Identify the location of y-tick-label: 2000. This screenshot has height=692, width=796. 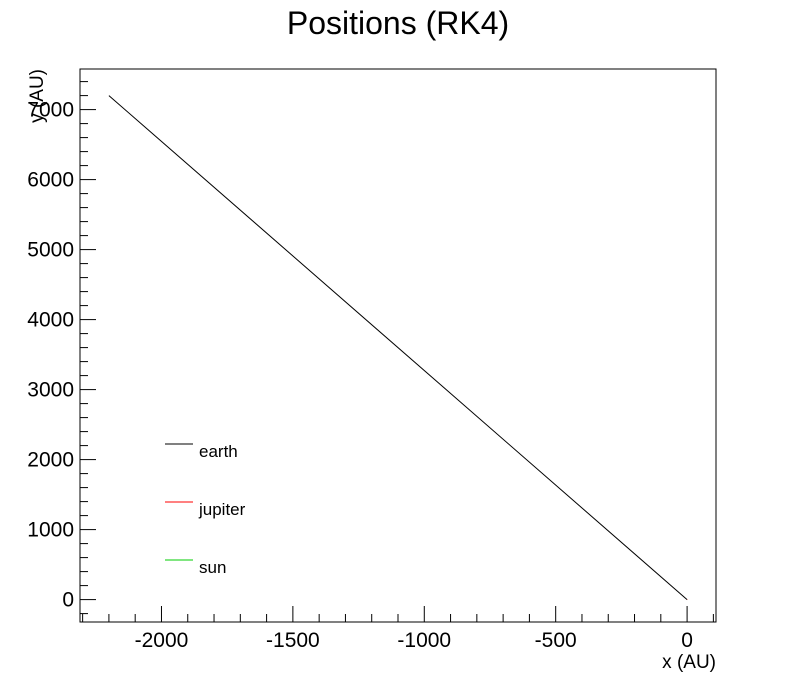
(50, 460).